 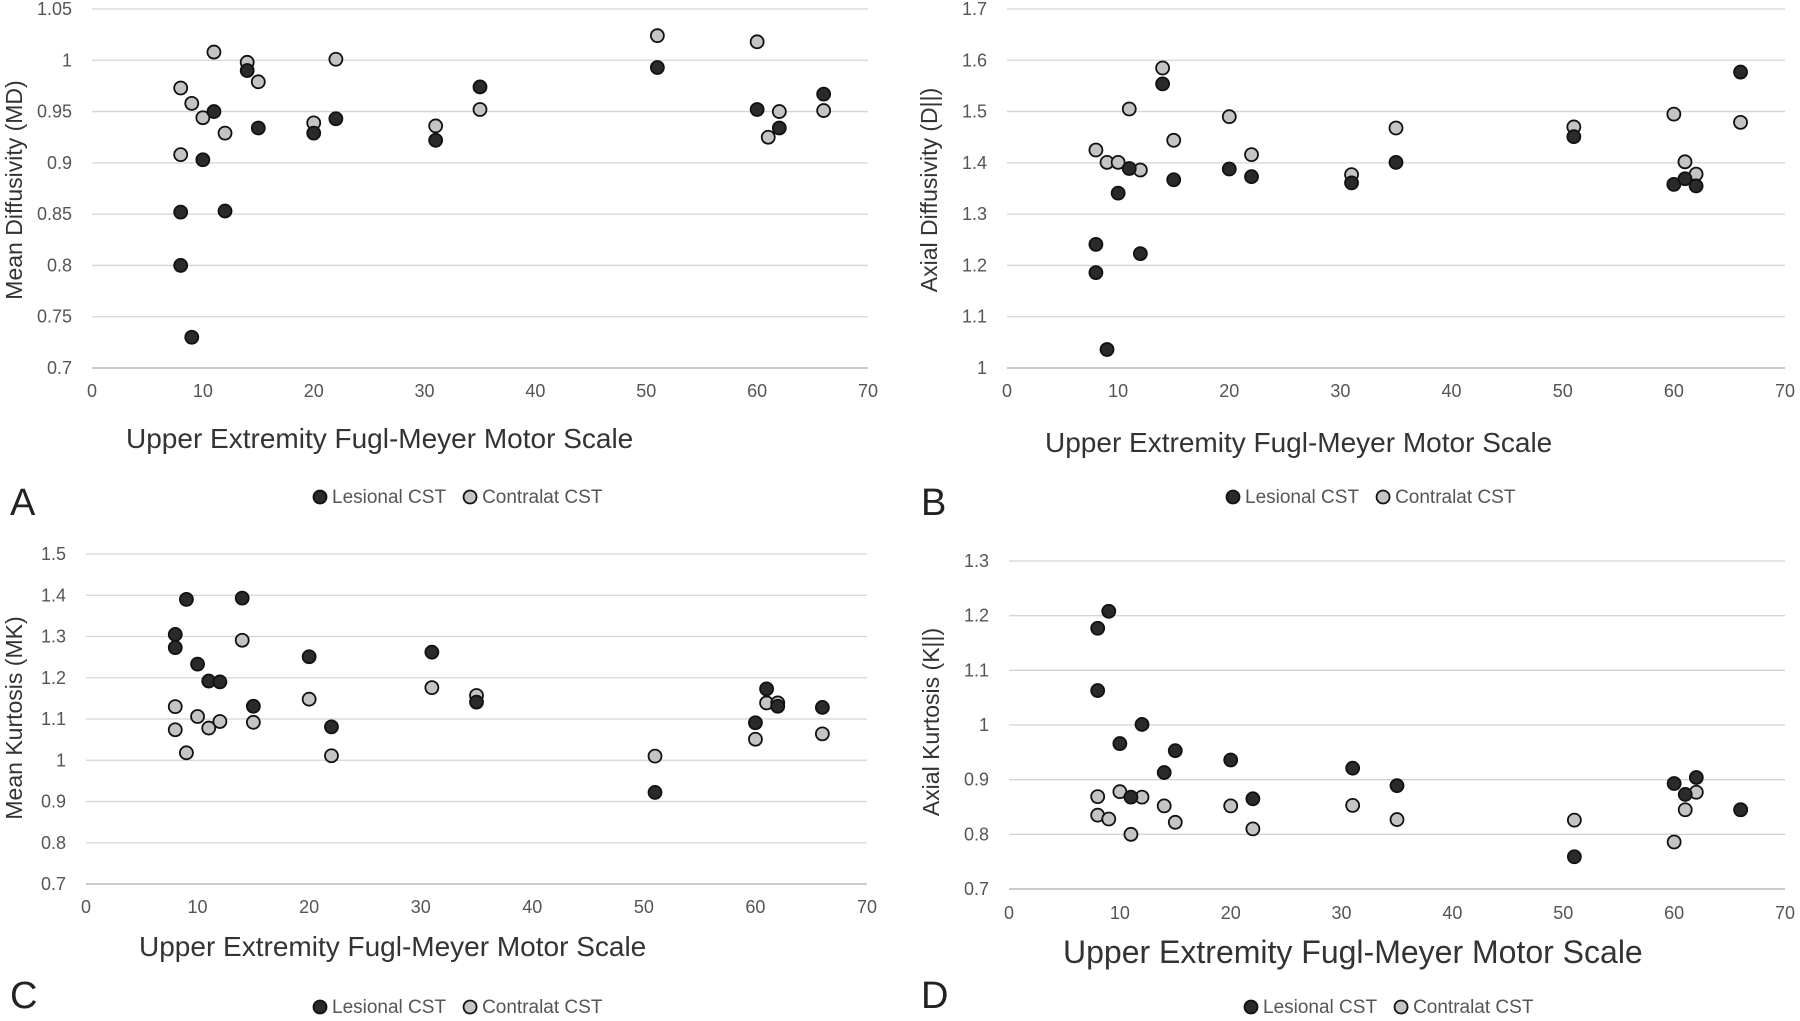 What do you see at coordinates (976, 561) in the screenshot?
I see `y-tick-label: 1.3` at bounding box center [976, 561].